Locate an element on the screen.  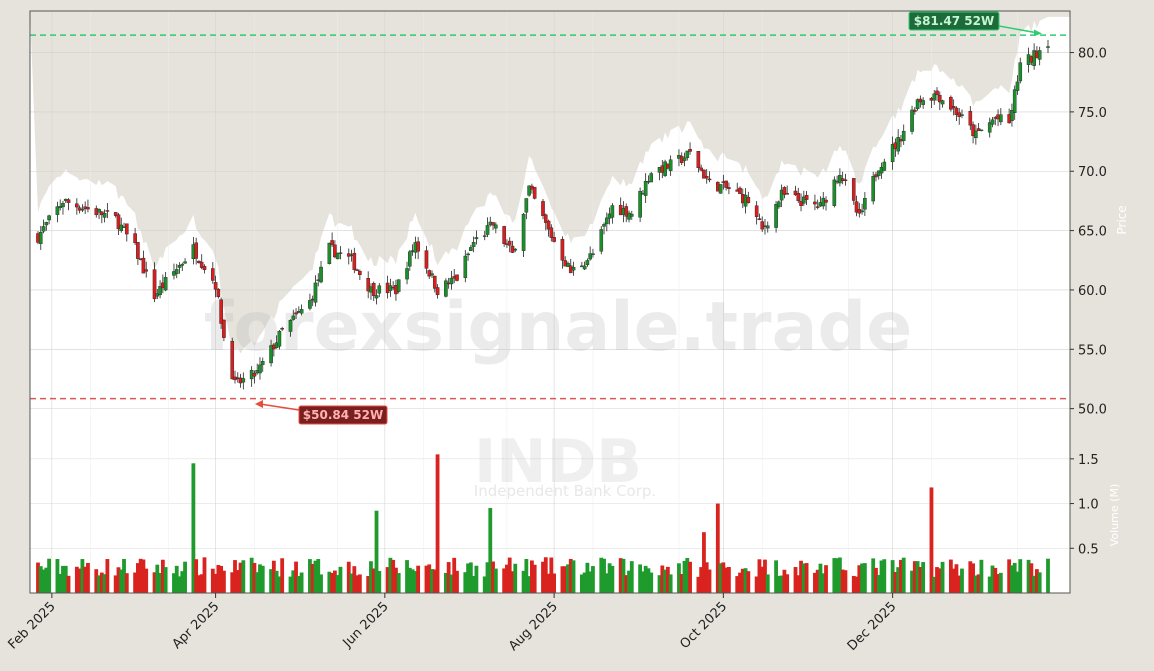
high-52w-label: $81.47 52W is located at coordinates (954, 21).